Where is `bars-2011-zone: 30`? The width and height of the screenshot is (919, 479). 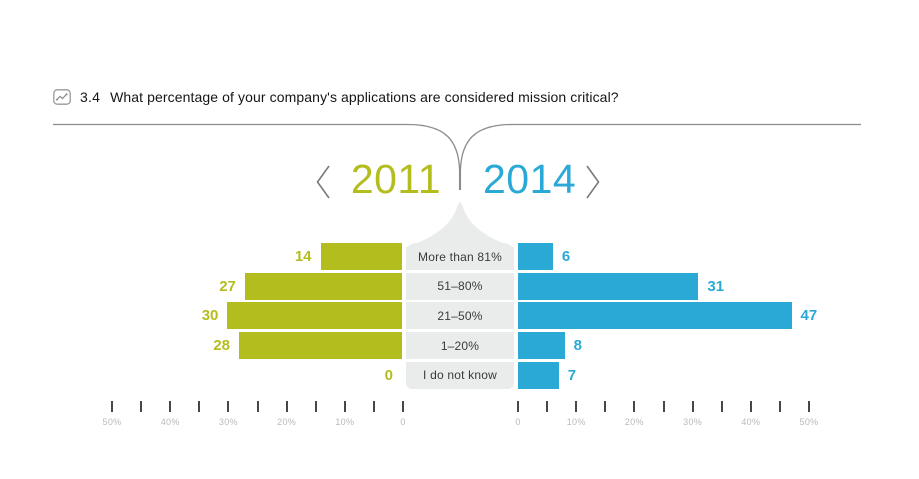 bars-2011-zone: 30 is located at coordinates (201, 316).